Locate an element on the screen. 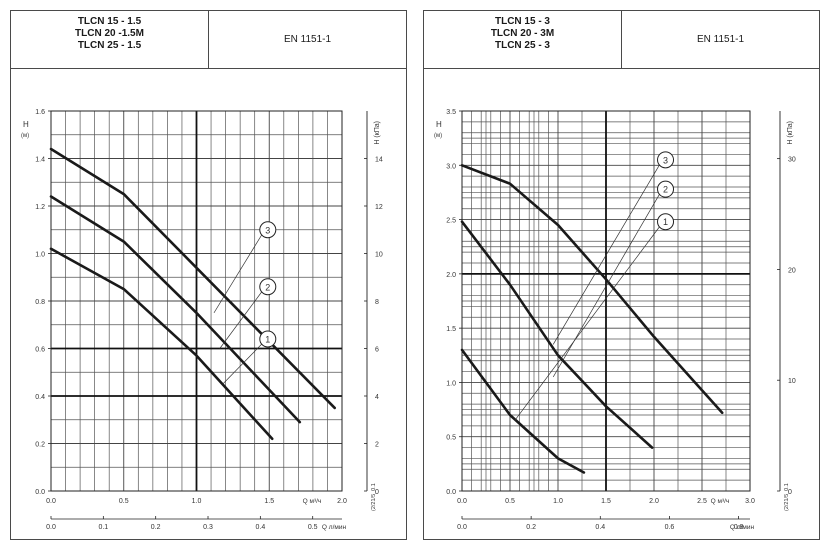 The width and height of the screenshot is (820, 543). y2-tick-label: 30 is located at coordinates (792, 160).